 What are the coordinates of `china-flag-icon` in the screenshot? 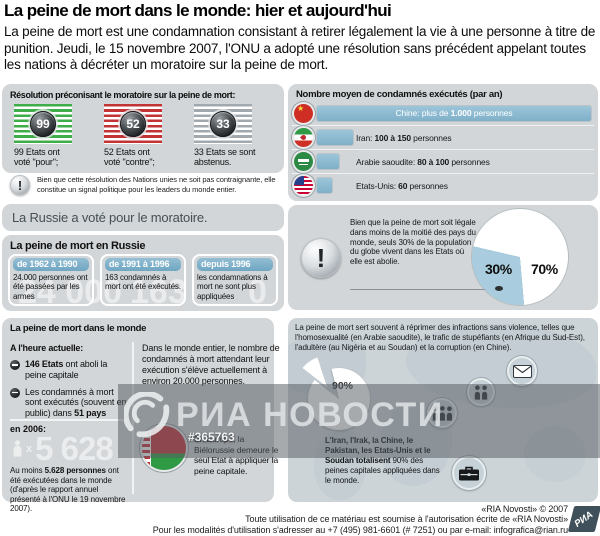 It's located at (303, 113).